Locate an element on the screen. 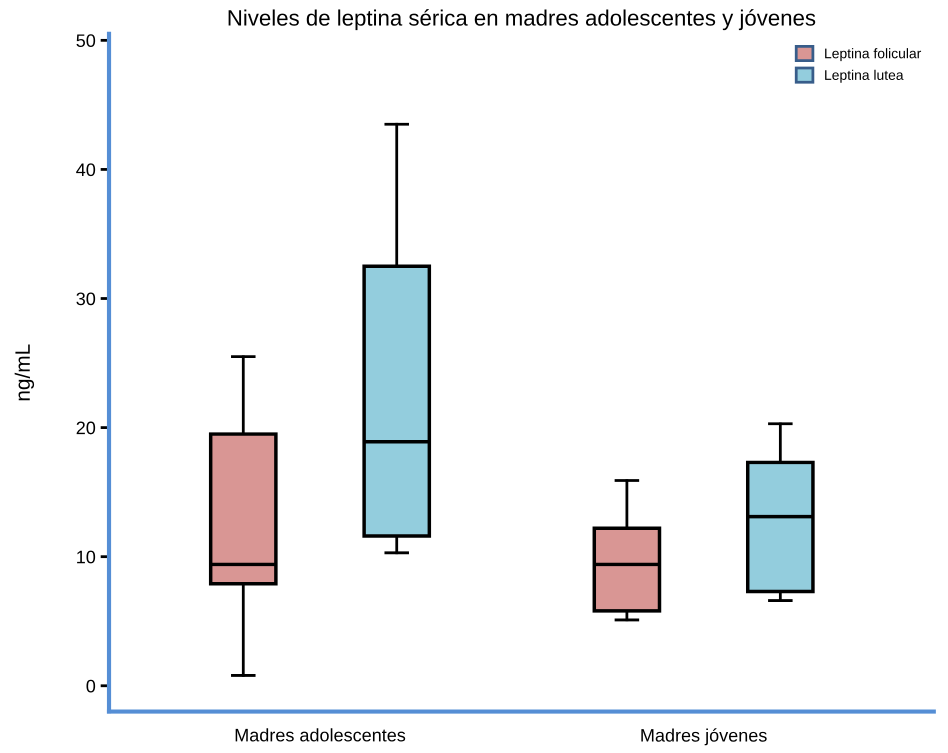 This screenshot has height=753, width=948. y-tick-label: 10 is located at coordinates (86, 557).